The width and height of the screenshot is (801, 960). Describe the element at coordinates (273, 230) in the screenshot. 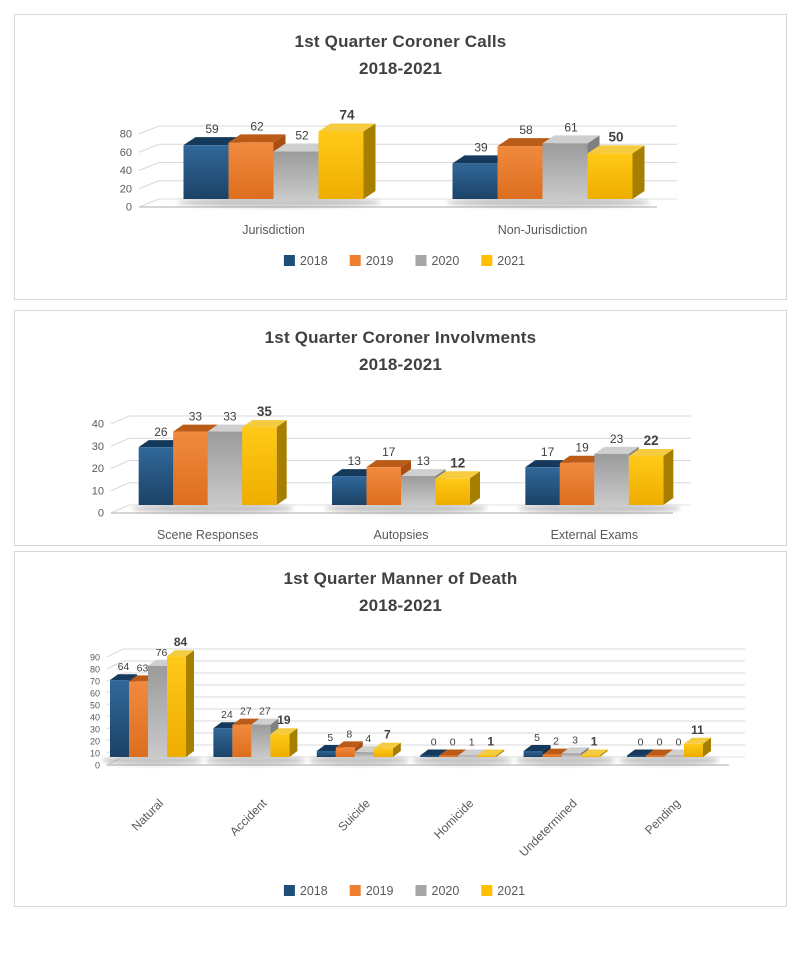

I see `category-label: Jurisdiction` at that location.